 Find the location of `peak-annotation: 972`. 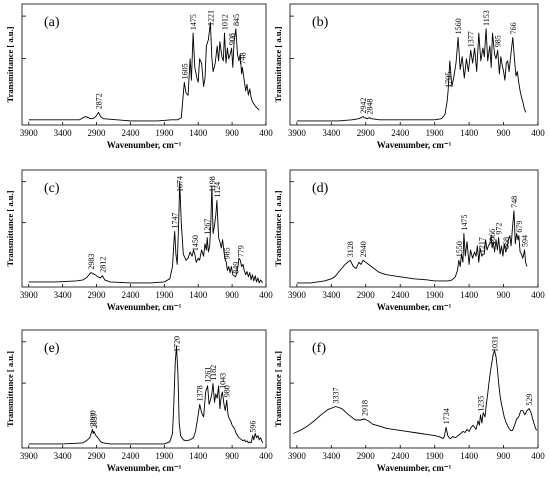

peak-annotation: 972 is located at coordinates (499, 229).